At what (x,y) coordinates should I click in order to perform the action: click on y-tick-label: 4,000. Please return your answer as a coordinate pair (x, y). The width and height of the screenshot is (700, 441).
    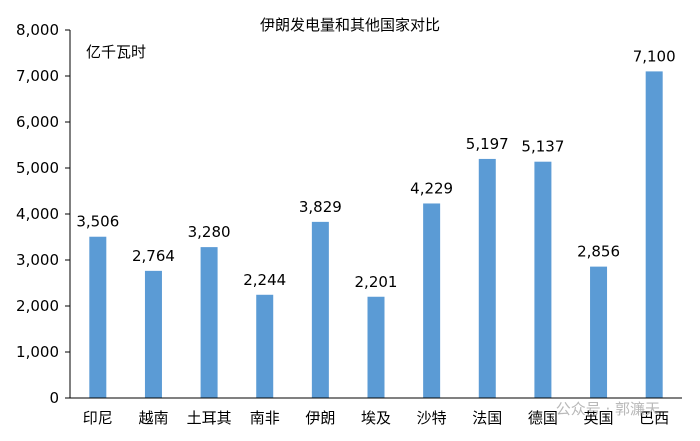
    Looking at the image, I should click on (37, 214).